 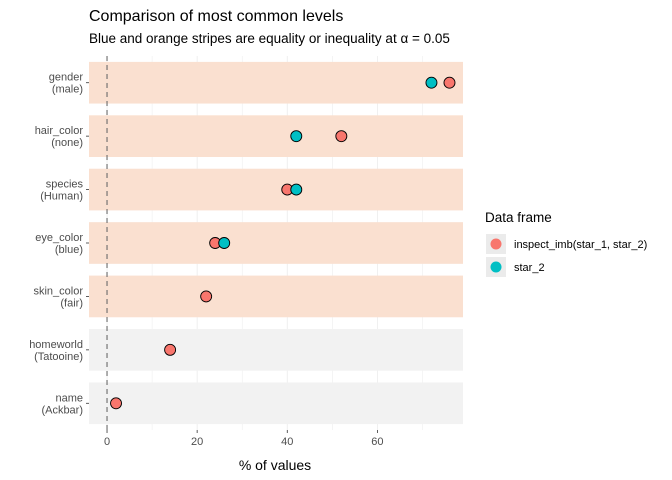 What do you see at coordinates (529, 268) in the screenshot?
I see `legend-entry-label: star_2` at bounding box center [529, 268].